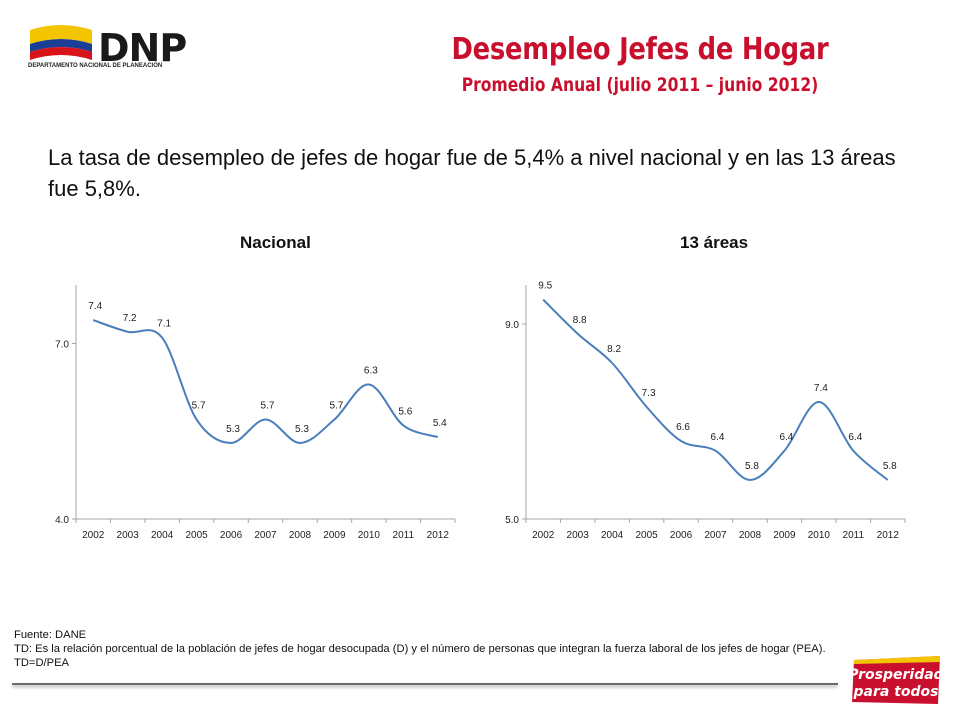 Image resolution: width=960 pixels, height=720 pixels. I want to click on data-label: 7.1, so click(164, 324).